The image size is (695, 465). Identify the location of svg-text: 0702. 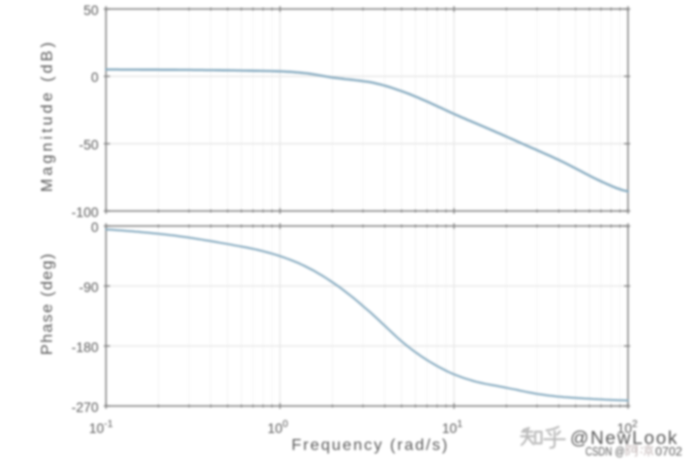
(668, 452).